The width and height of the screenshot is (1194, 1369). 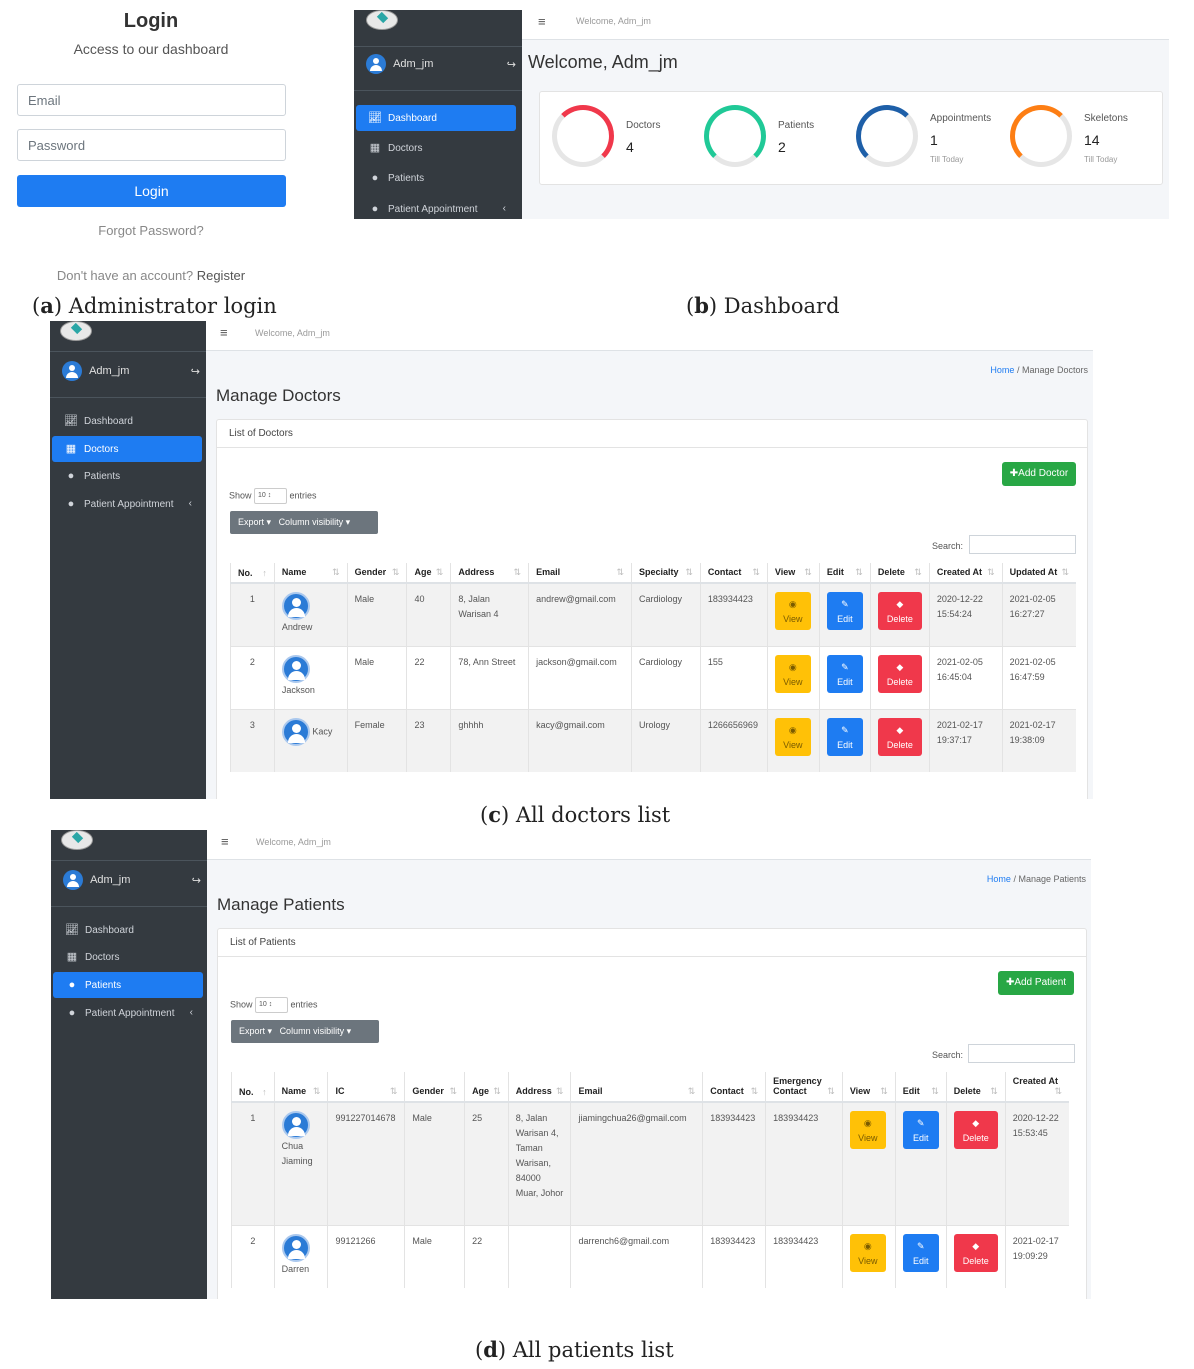 What do you see at coordinates (71, 449) in the screenshot?
I see `hospital-icon: ▦` at bounding box center [71, 449].